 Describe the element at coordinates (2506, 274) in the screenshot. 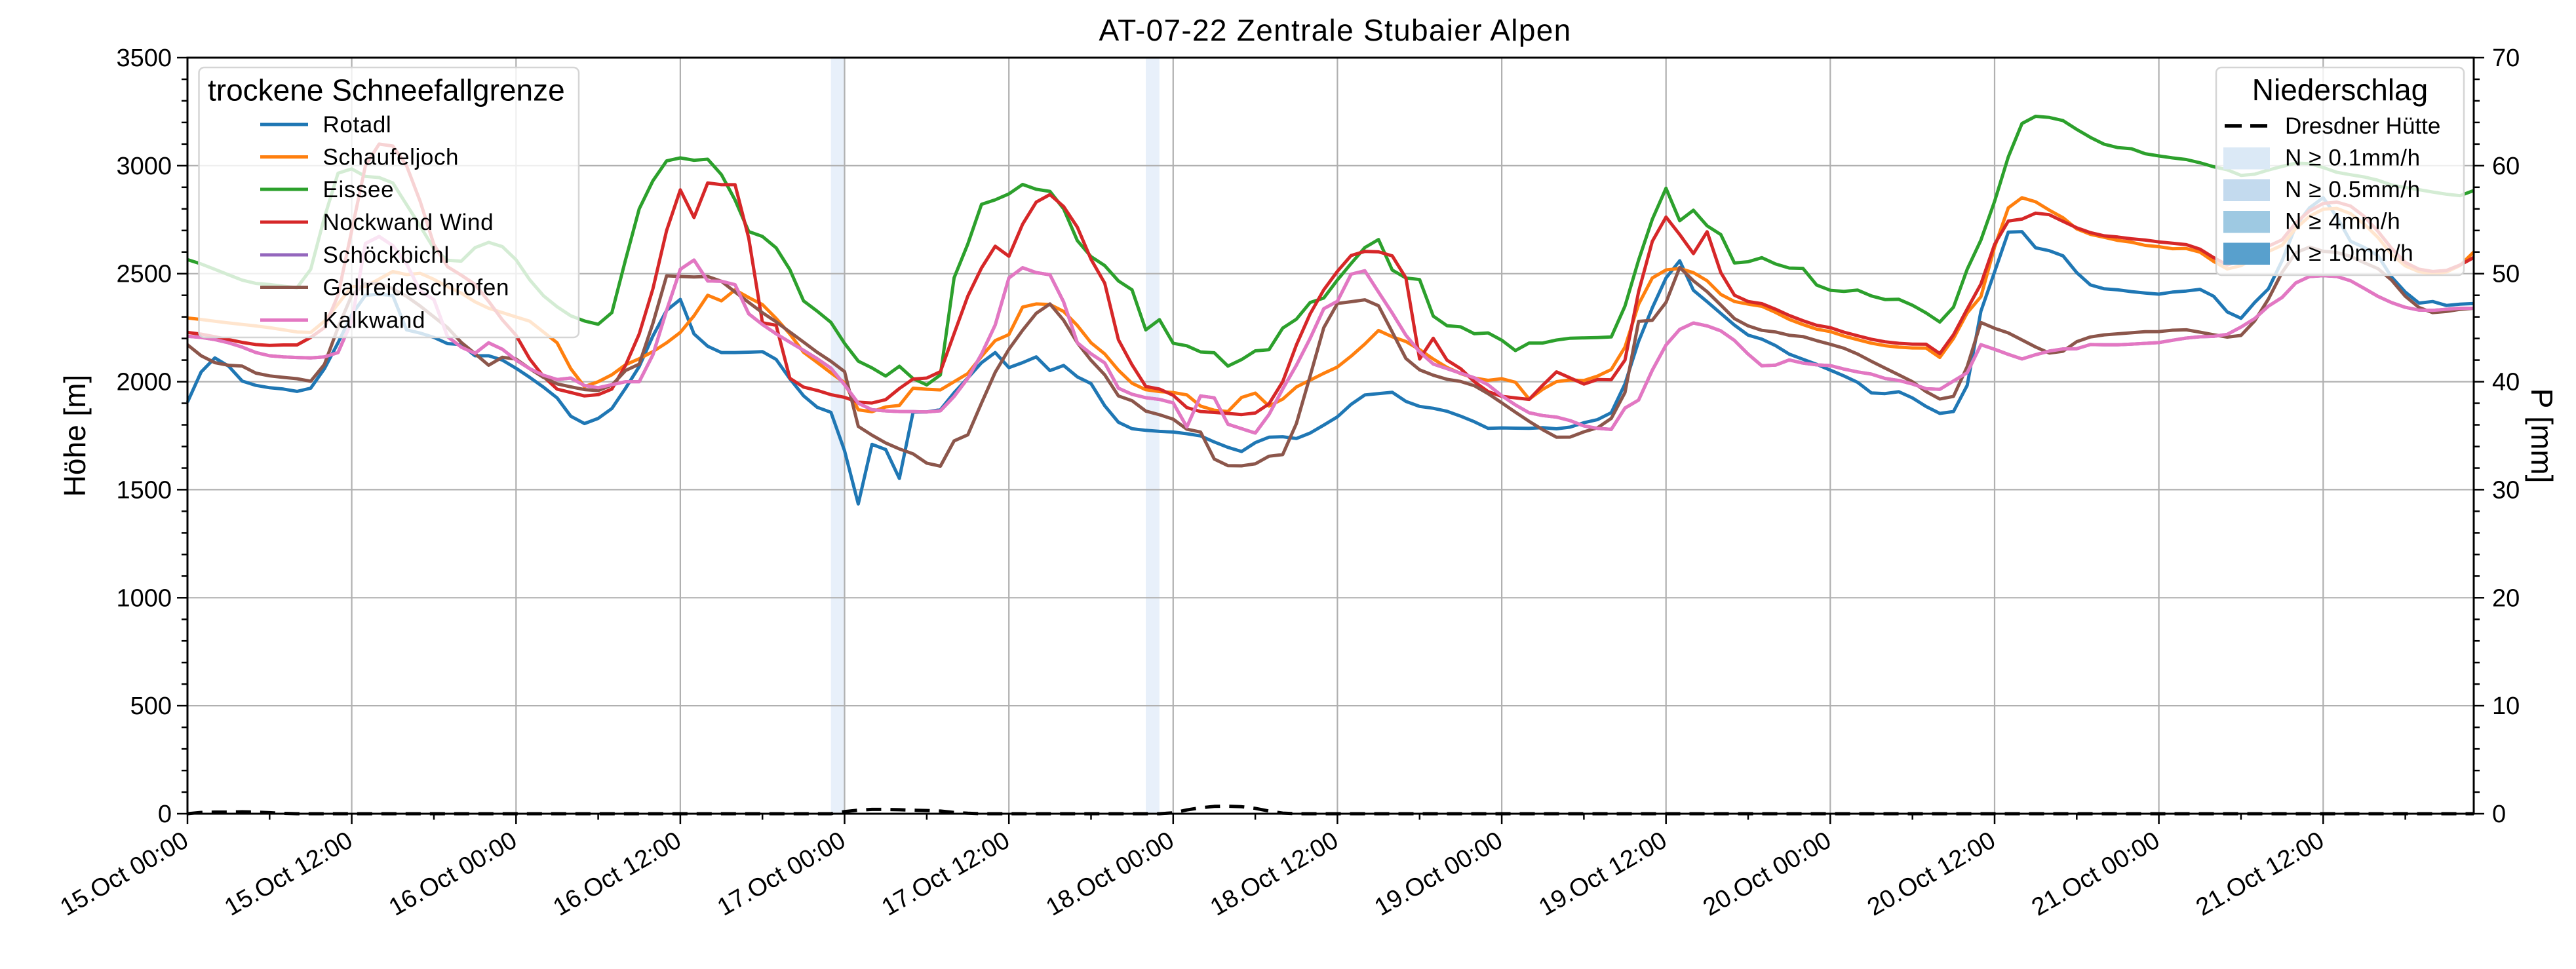

I see `svg-text: 50` at that location.